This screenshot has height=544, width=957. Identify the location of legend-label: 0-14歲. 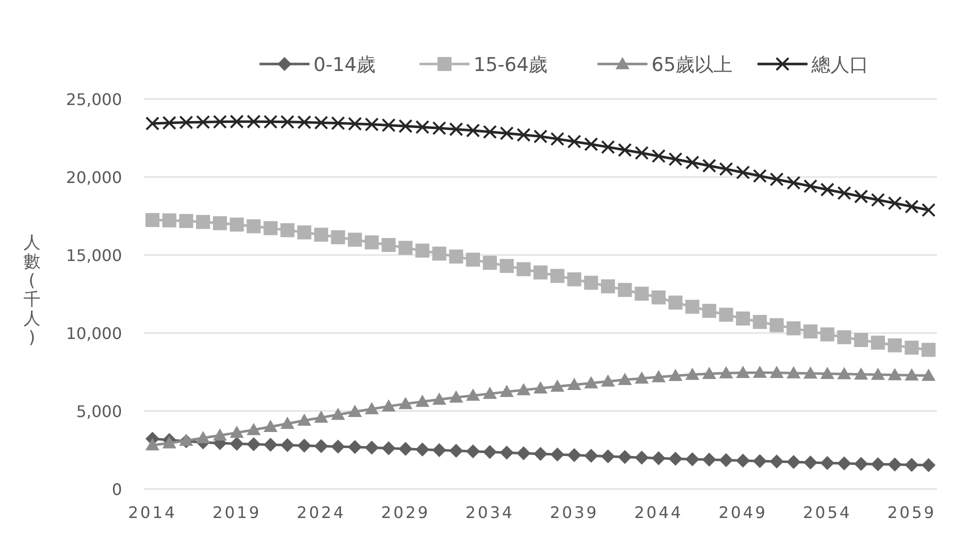
(345, 65).